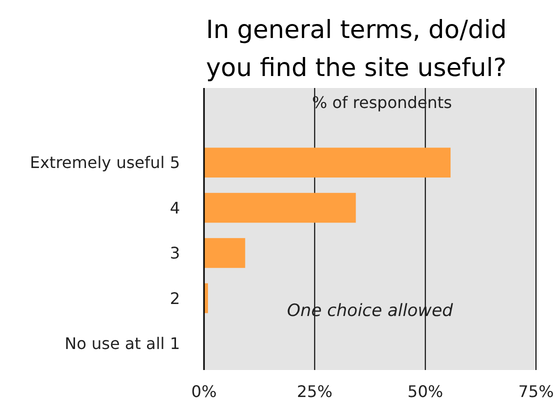  What do you see at coordinates (175, 298) in the screenshot?
I see `y-tick-label: 2` at bounding box center [175, 298].